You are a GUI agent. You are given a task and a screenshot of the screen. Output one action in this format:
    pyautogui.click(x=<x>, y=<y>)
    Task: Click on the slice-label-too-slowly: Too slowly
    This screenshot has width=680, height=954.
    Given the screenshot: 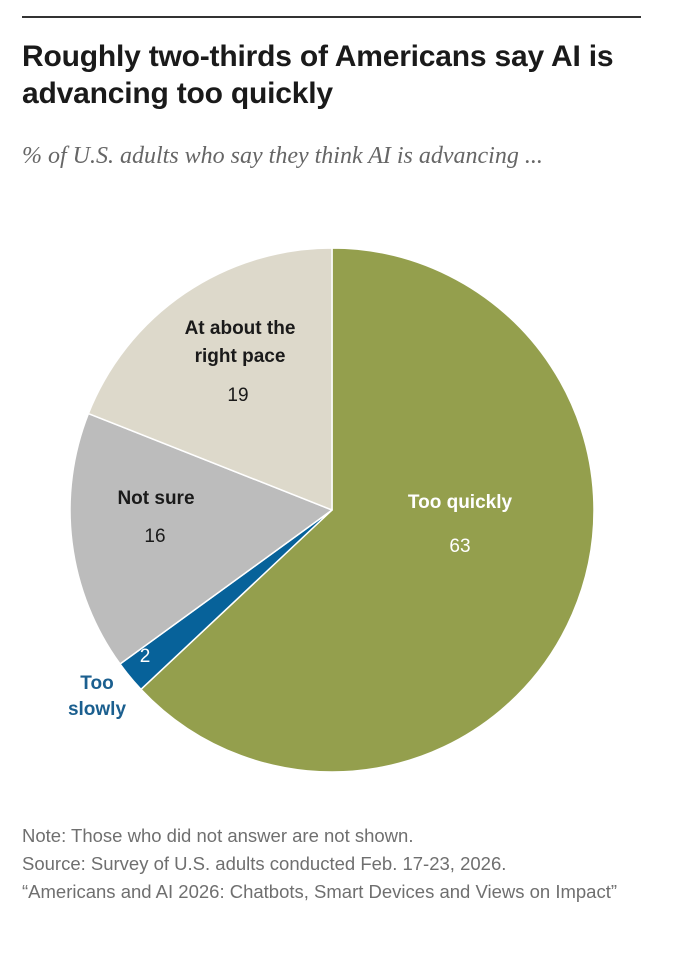 What is the action you would take?
    pyautogui.click(x=97, y=696)
    